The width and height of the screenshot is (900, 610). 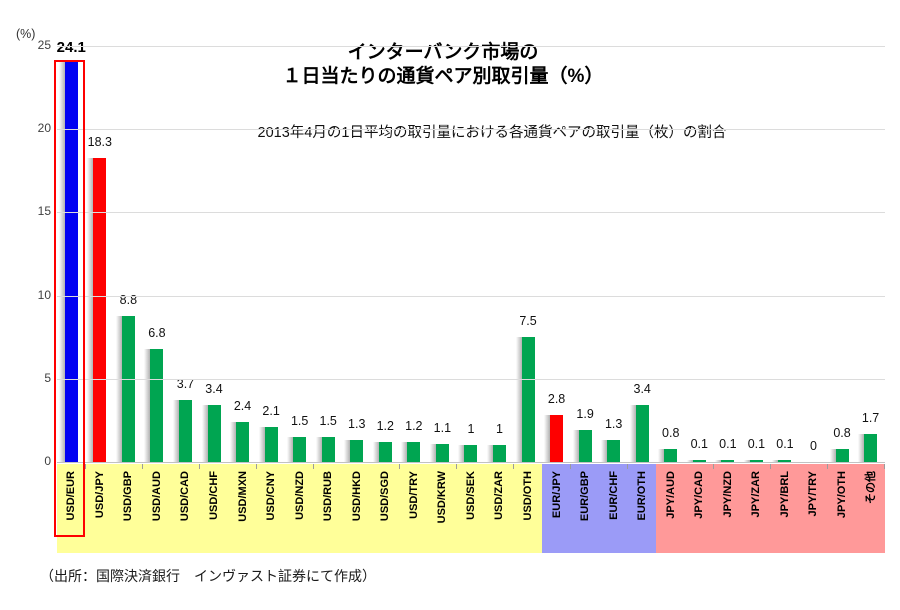 What do you see at coordinates (299, 254) in the screenshot?
I see `bar-column-USD/NZD: 1.5` at bounding box center [299, 254].